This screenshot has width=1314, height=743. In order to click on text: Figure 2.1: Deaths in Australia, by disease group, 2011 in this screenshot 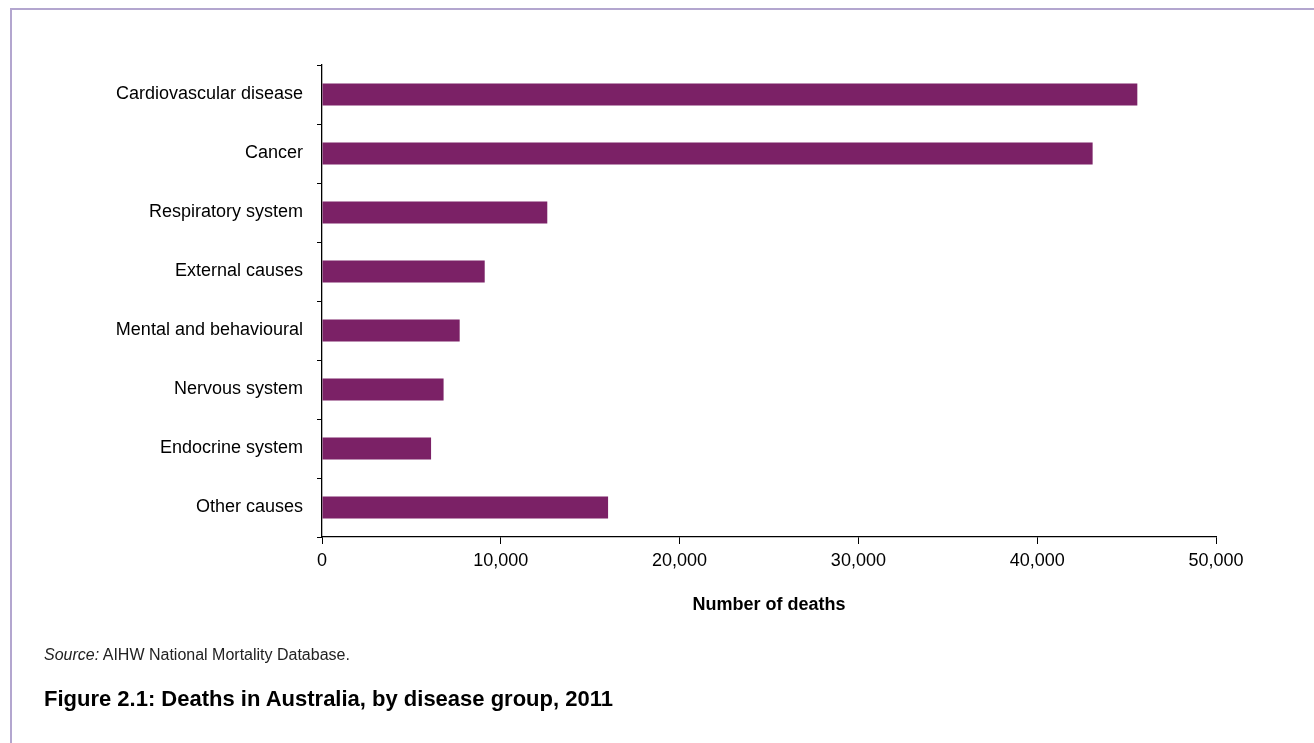, I will do `click(328, 699)`.